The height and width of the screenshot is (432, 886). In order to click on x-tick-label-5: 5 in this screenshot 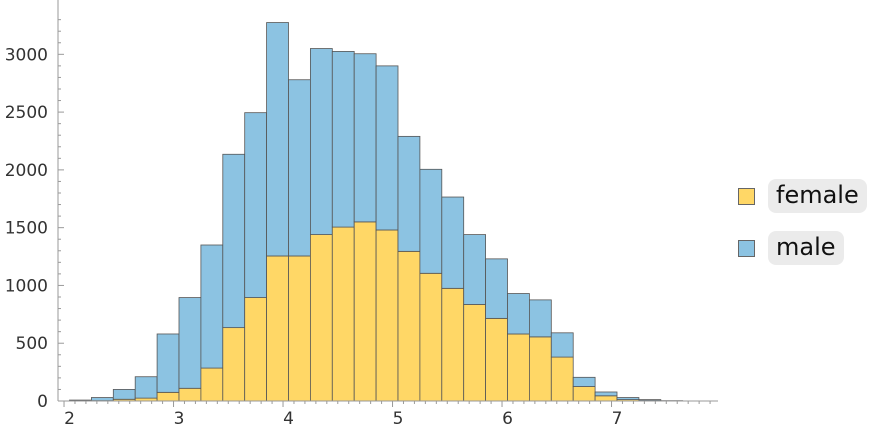, I will do `click(398, 419)`.